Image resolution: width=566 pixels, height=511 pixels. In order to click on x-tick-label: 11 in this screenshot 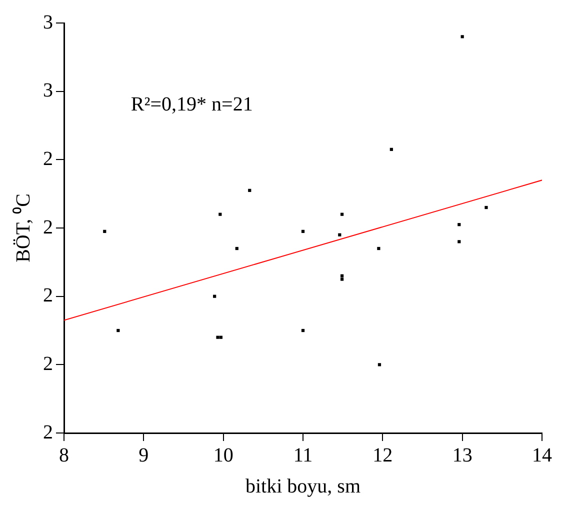, I will do `click(303, 455)`.